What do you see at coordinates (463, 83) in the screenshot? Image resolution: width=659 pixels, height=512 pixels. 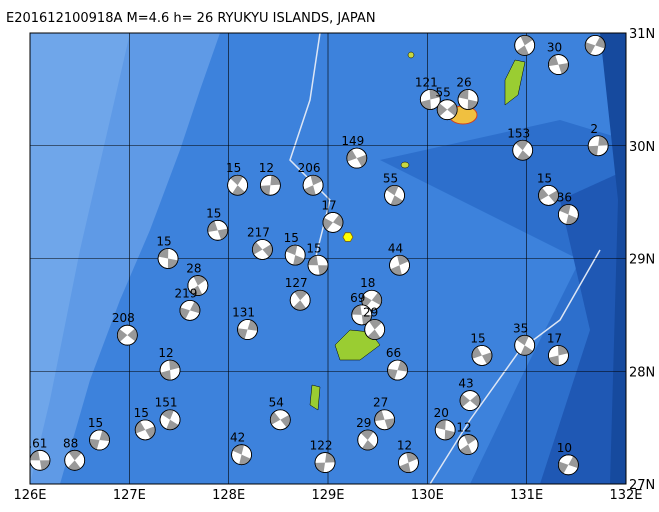 I see `depth-label: 26` at bounding box center [463, 83].